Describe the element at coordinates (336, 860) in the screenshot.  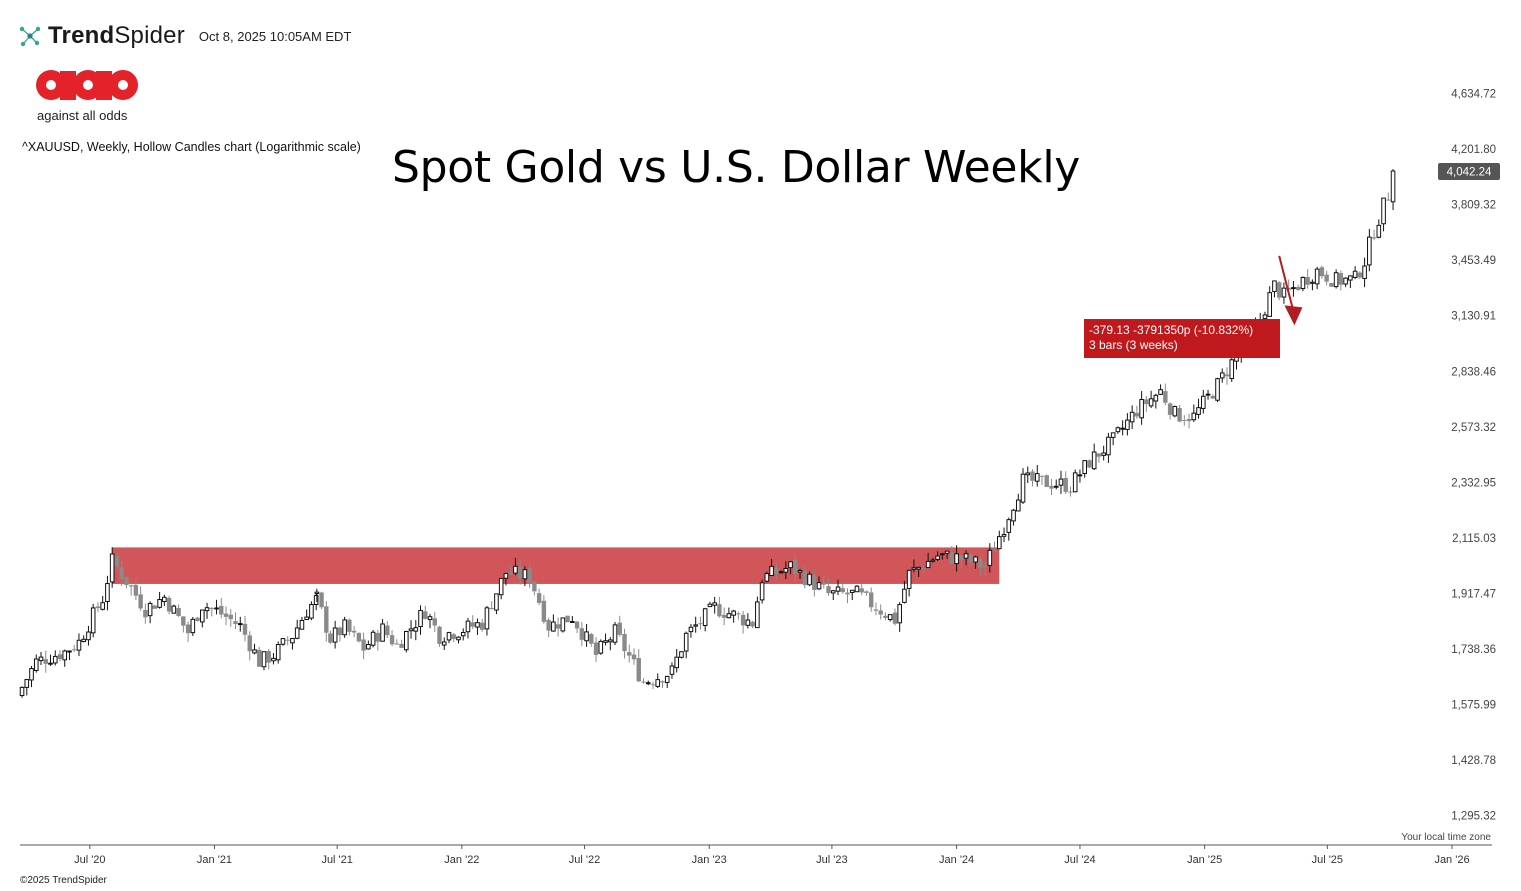
I see `x-tick-label: Jul '21` at that location.